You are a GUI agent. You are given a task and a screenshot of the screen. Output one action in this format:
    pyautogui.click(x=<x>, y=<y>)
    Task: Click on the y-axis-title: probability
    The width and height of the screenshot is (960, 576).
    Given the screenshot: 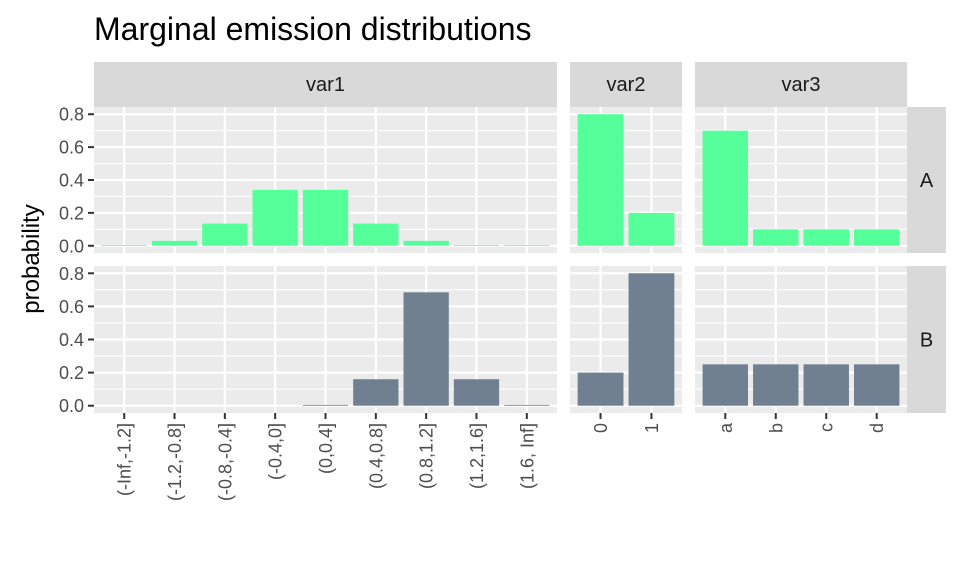 What is the action you would take?
    pyautogui.click(x=31, y=258)
    